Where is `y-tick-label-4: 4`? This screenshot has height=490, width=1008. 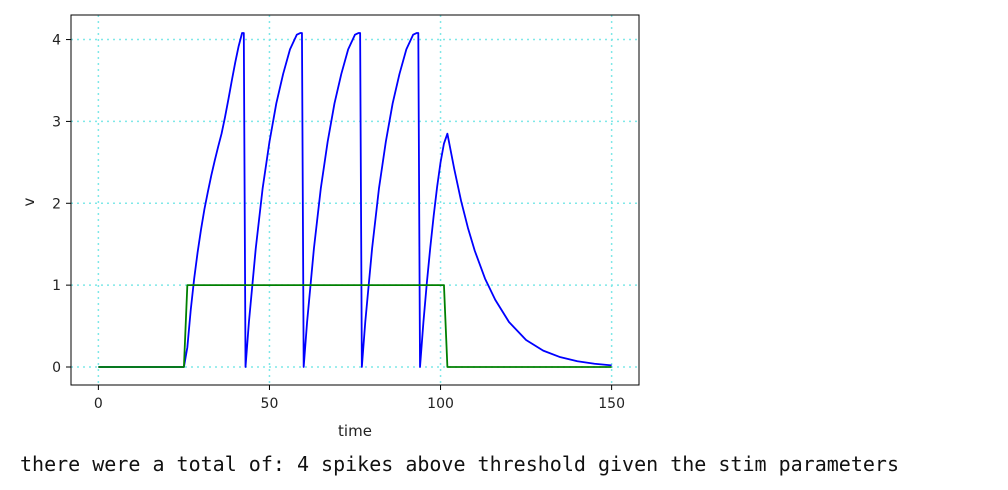
y-tick-label-4: 4 is located at coordinates (56, 41).